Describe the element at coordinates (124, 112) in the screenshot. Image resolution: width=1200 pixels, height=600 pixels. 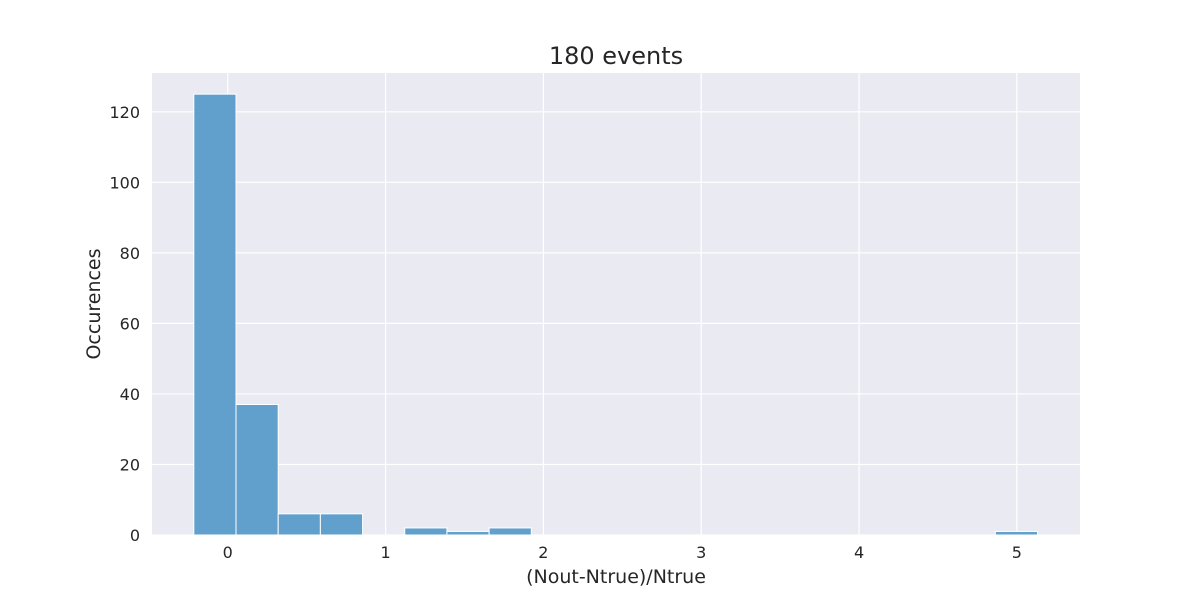
I see `y-tick-label: 120` at that location.